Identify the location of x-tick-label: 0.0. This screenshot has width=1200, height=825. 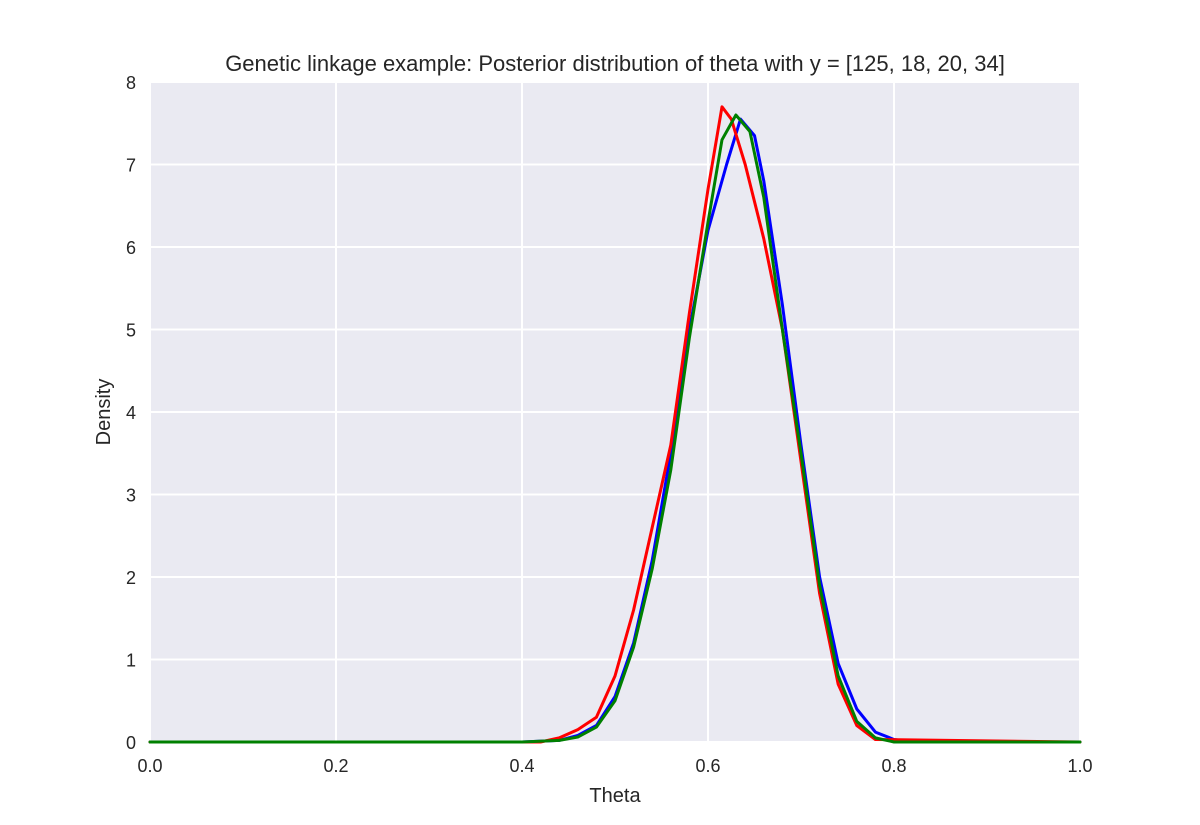
(149, 766).